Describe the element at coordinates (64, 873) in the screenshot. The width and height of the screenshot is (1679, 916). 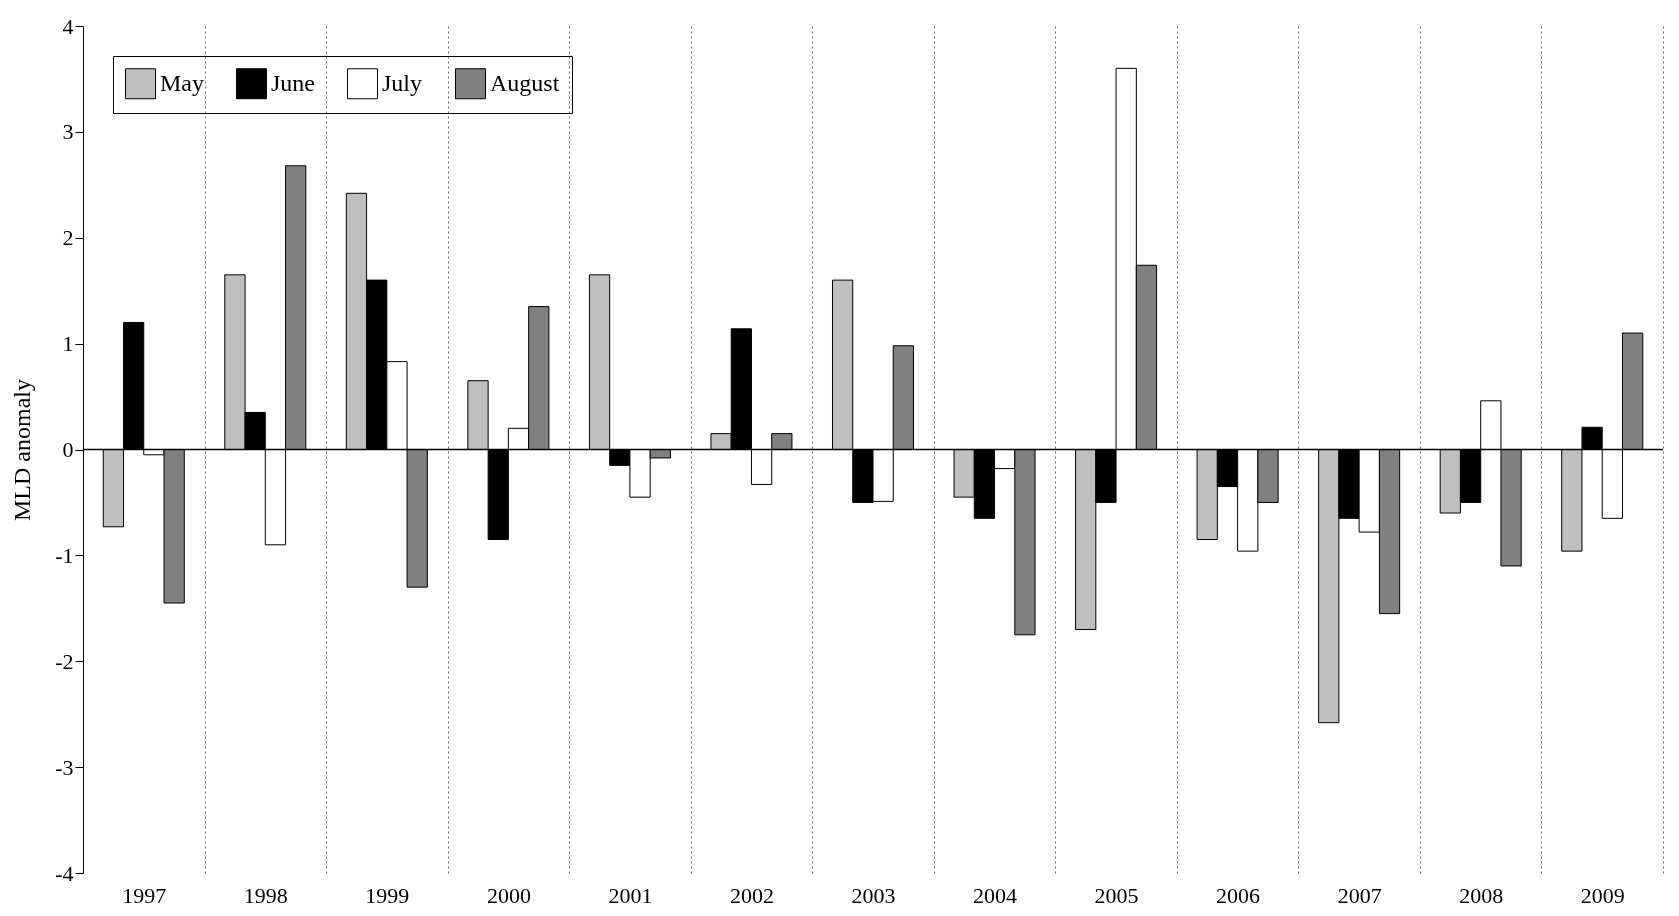
I see `y-tick-label: -4` at that location.